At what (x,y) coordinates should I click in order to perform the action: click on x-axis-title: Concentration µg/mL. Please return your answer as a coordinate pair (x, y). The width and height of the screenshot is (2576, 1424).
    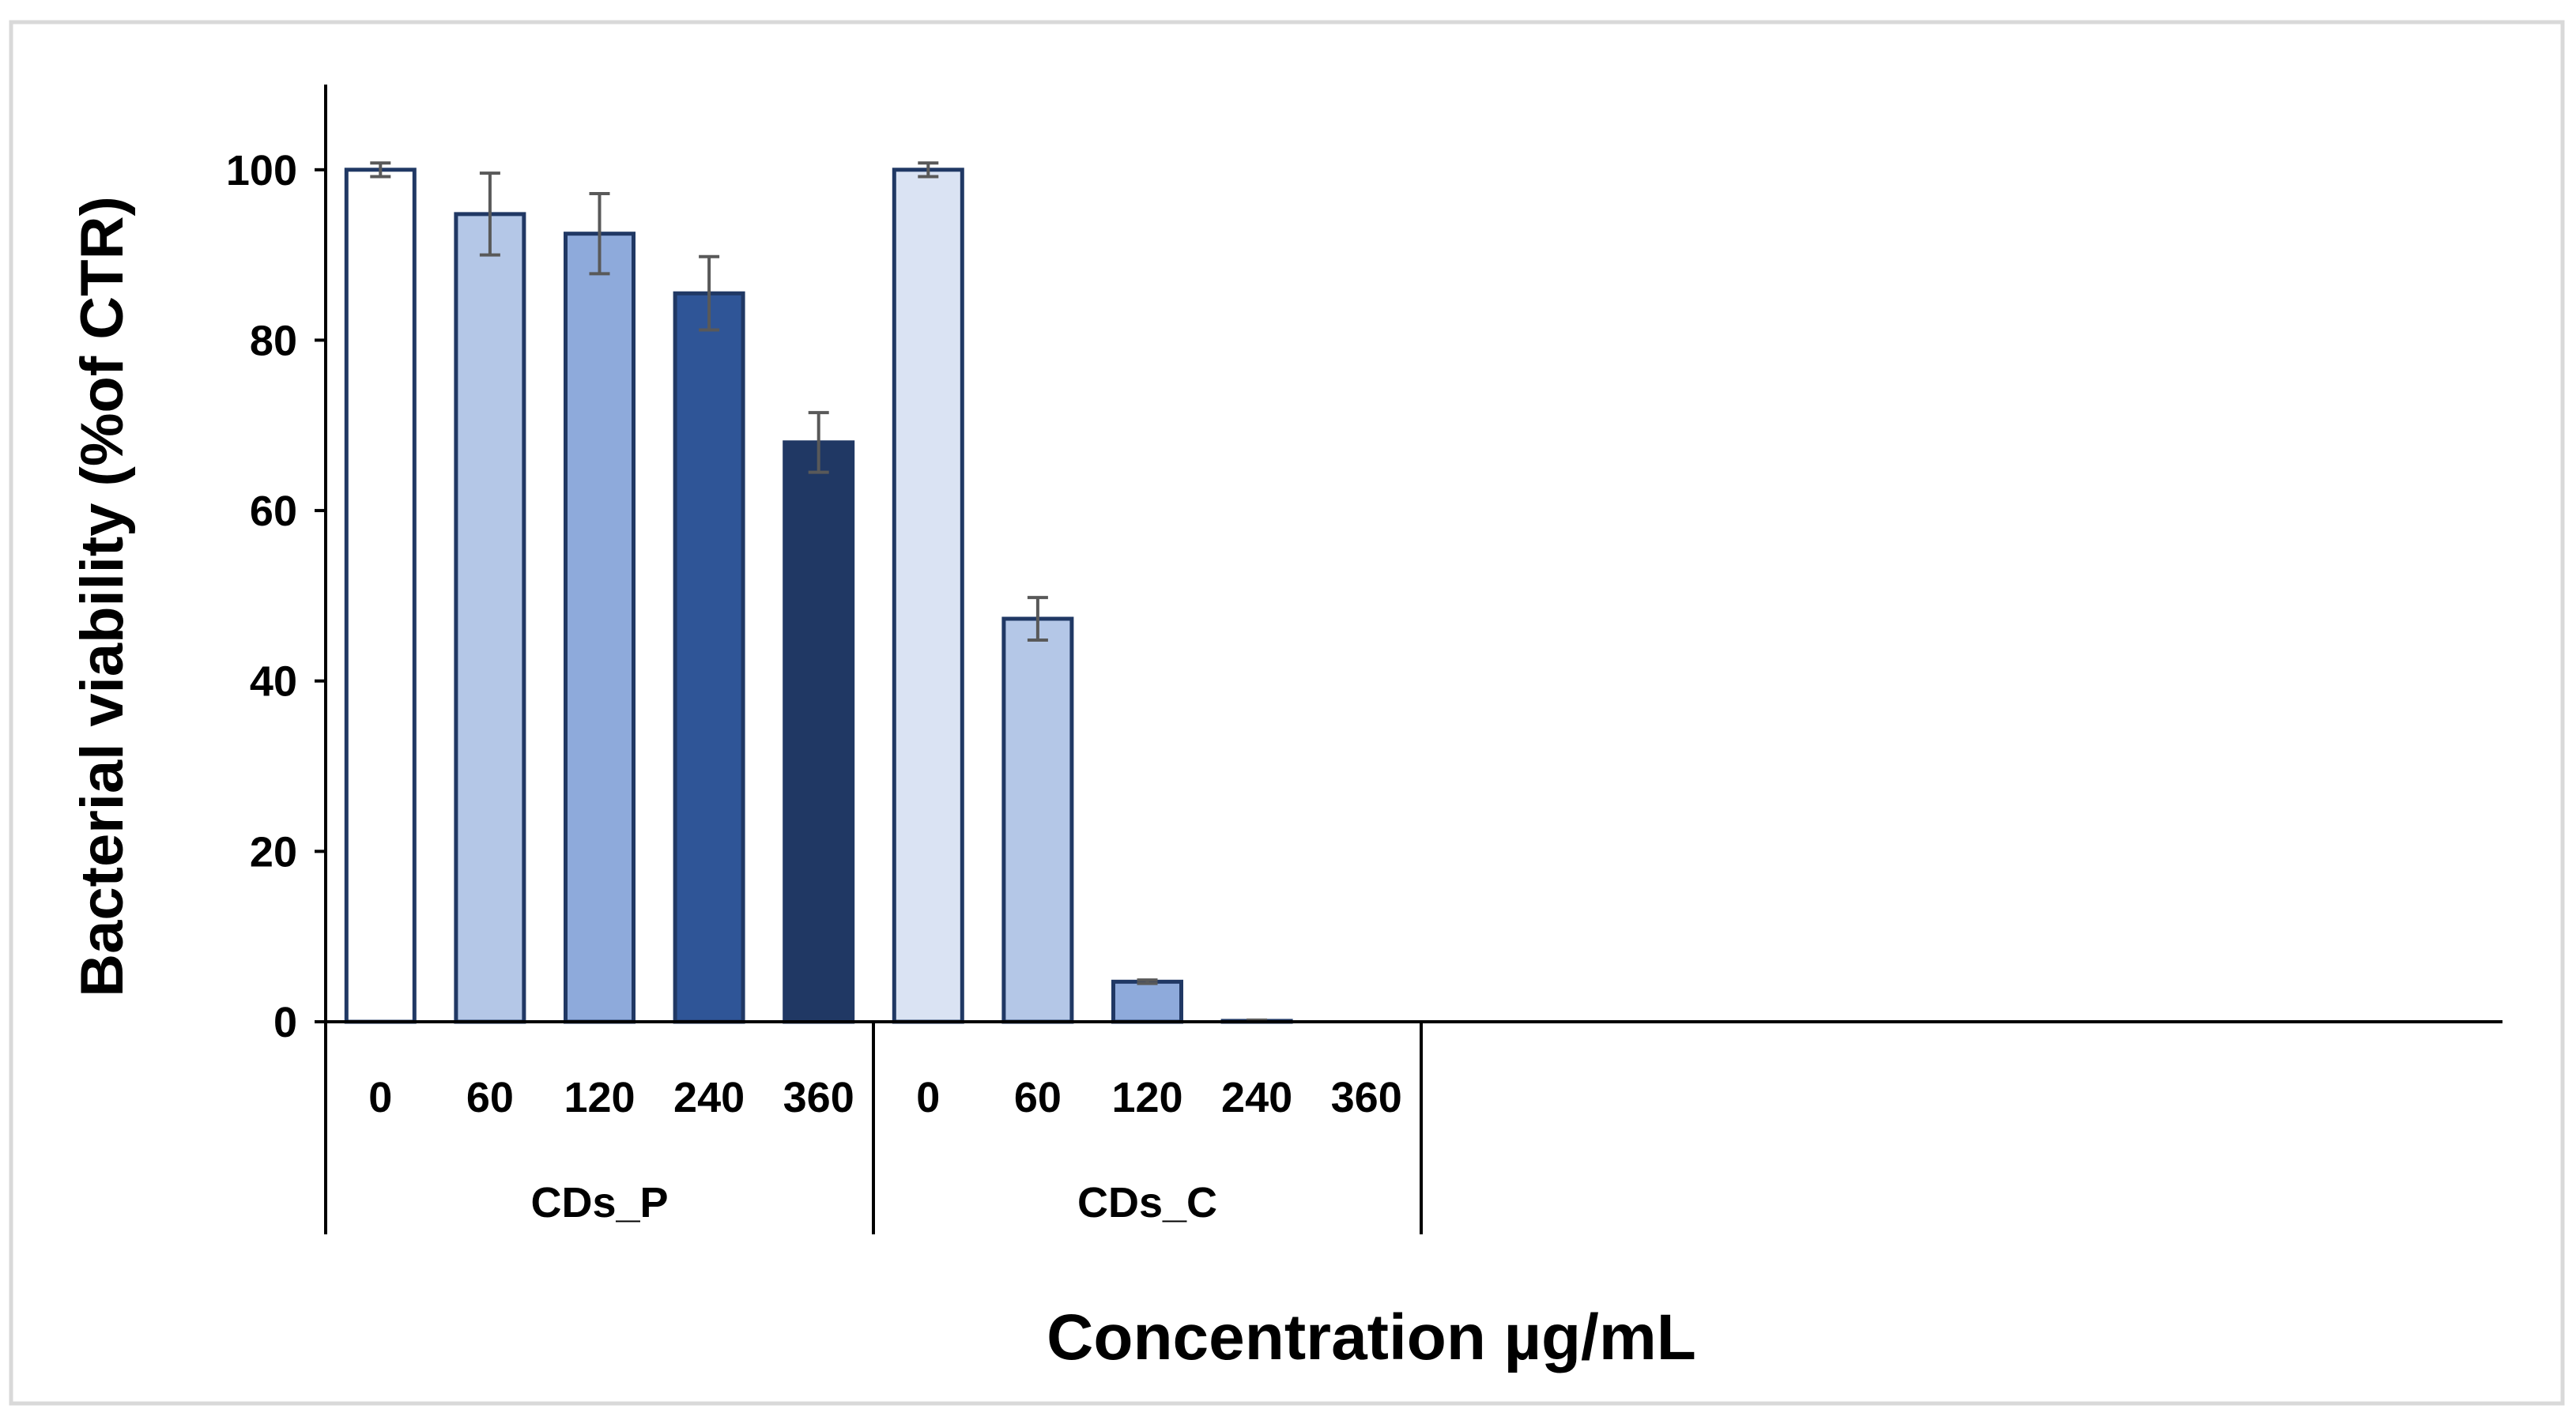
    Looking at the image, I should click on (1371, 1337).